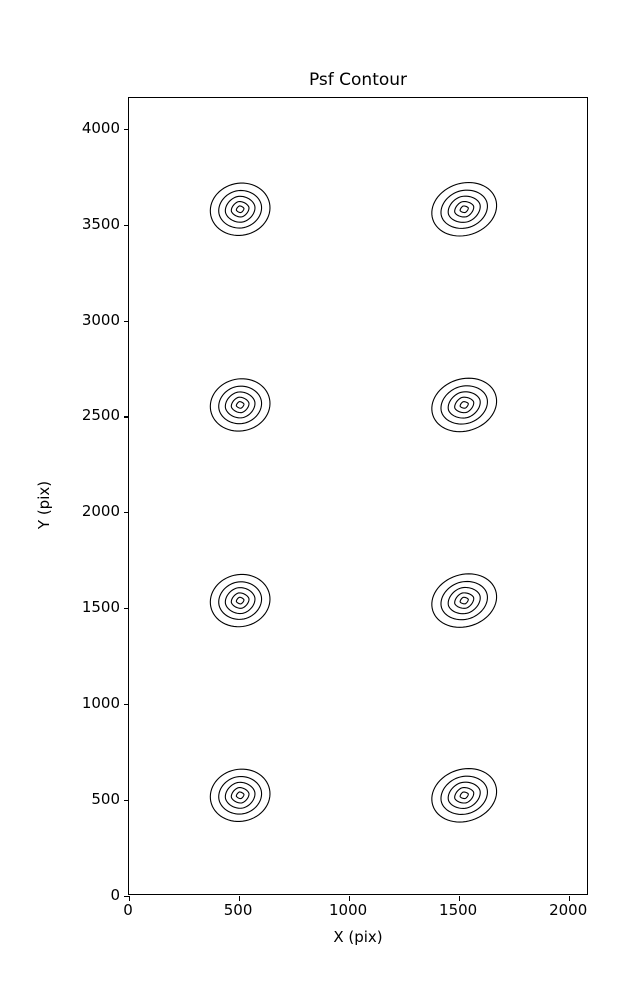  Describe the element at coordinates (89, 500) in the screenshot. I see `y-axis-tick-labels: 0 500 1000 1500 2000 2500 3000 3500 4000` at that location.